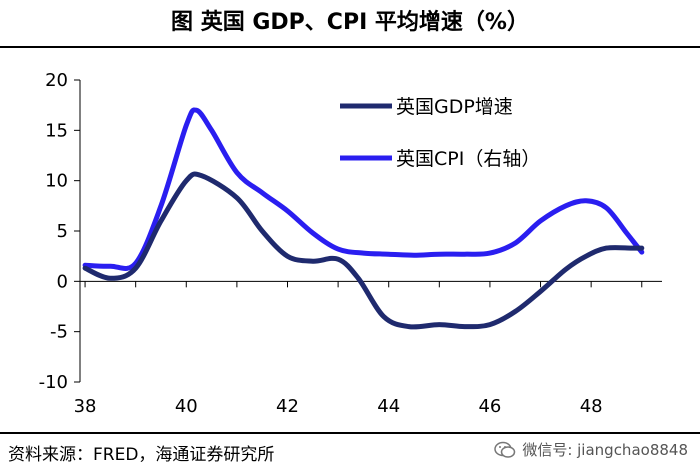 This screenshot has height=473, width=700. I want to click on x-tick-label: 42, so click(287, 406).